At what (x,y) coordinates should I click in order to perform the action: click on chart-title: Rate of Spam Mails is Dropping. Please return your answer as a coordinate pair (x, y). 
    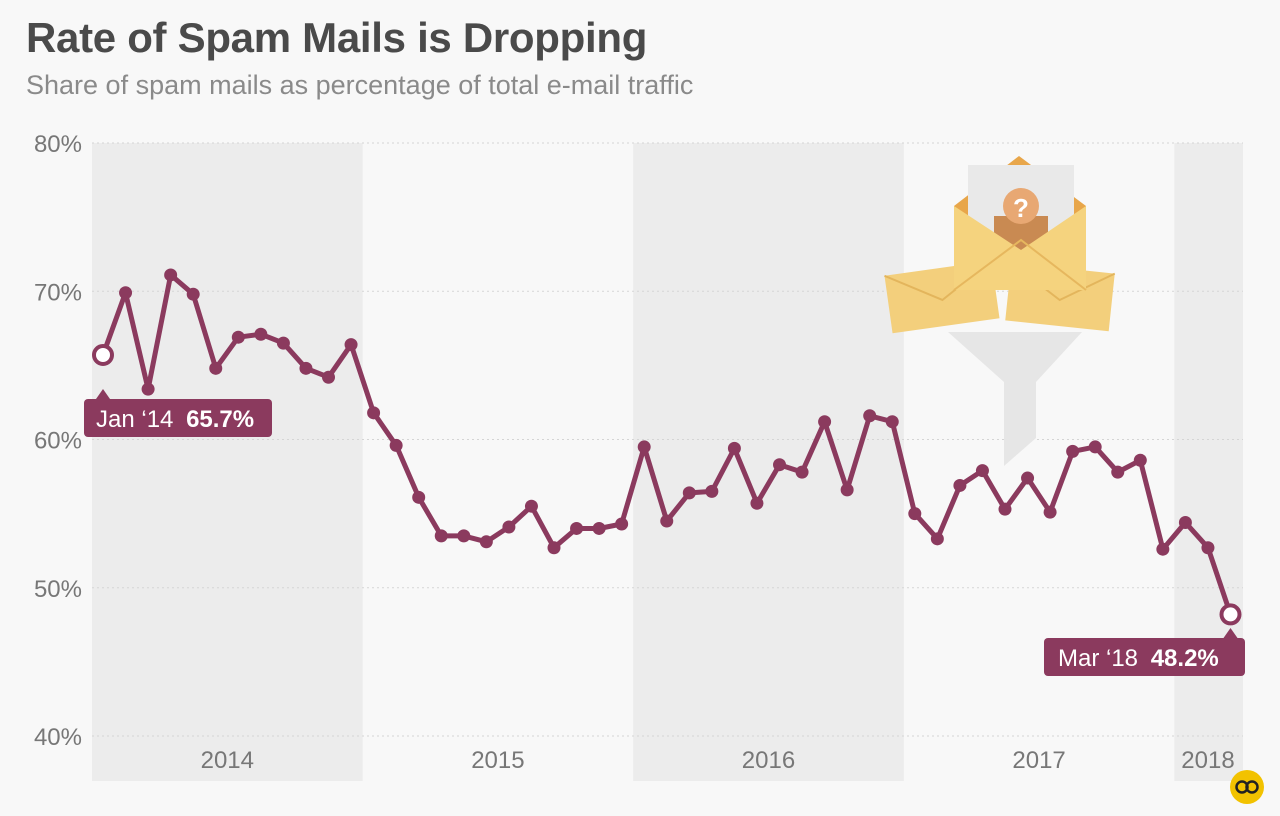
    Looking at the image, I should click on (337, 37).